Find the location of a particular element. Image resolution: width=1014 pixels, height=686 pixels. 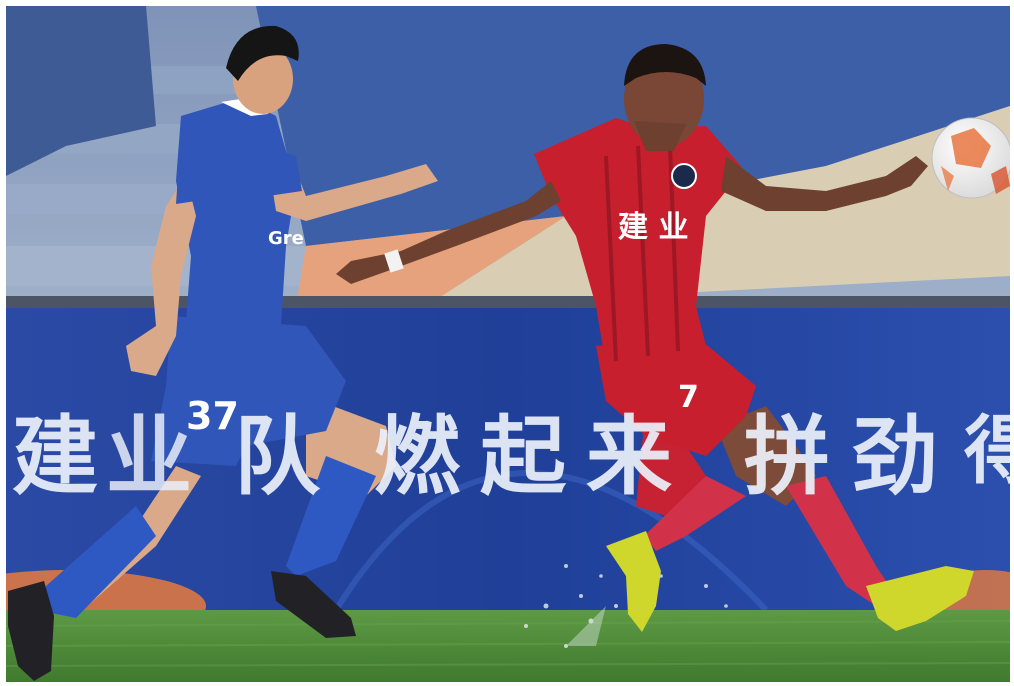

blue-player-back-sock is located at coordinates (98, 562).